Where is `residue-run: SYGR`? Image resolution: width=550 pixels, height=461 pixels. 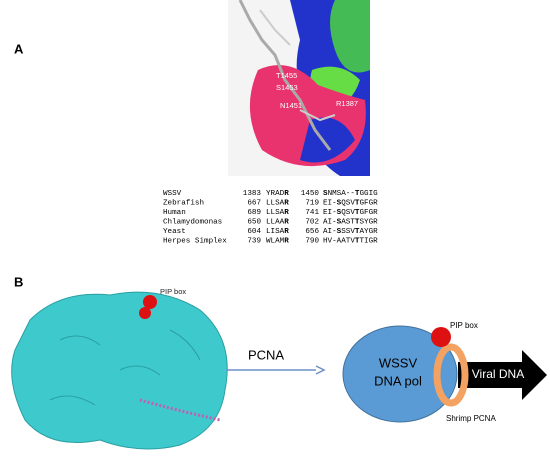
residue-run: SYGR is located at coordinates (368, 223).